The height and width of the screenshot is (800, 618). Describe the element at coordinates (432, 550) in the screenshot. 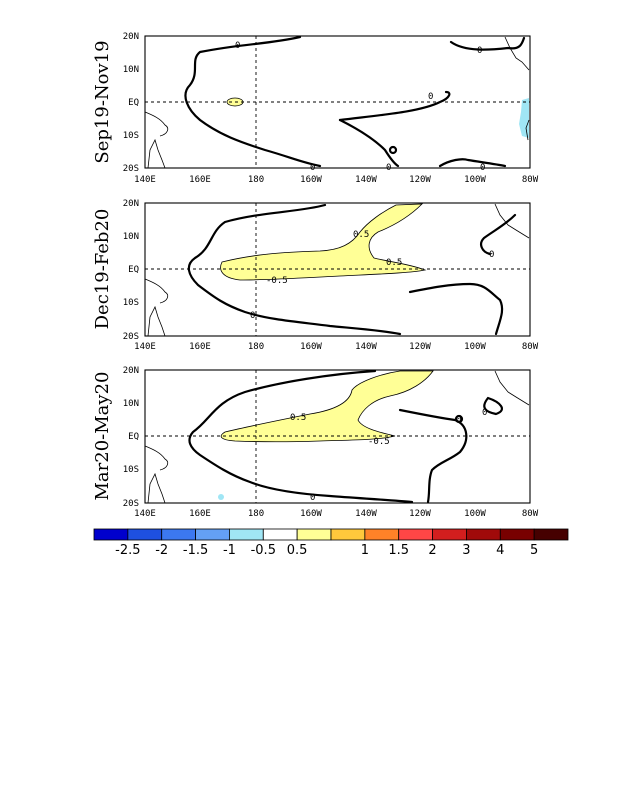

I see `colorbar-label: 2` at that location.